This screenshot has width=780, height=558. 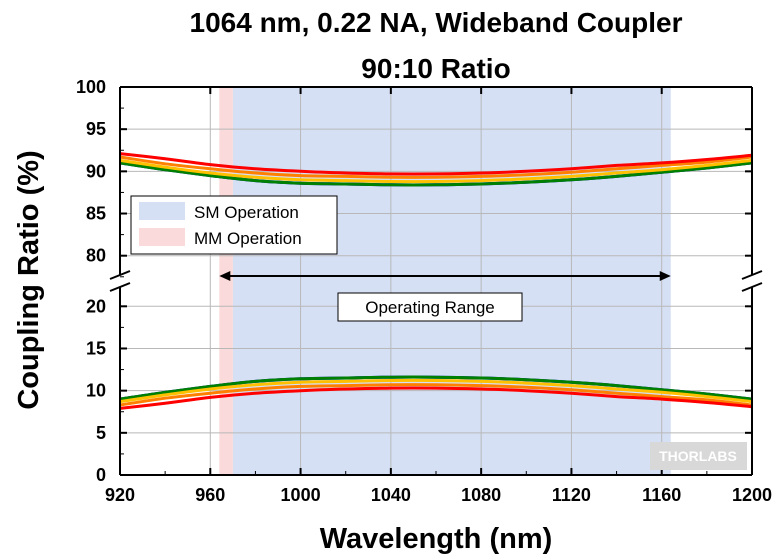 What do you see at coordinates (96, 306) in the screenshot?
I see `y-lower-tick-label: 20` at bounding box center [96, 306].